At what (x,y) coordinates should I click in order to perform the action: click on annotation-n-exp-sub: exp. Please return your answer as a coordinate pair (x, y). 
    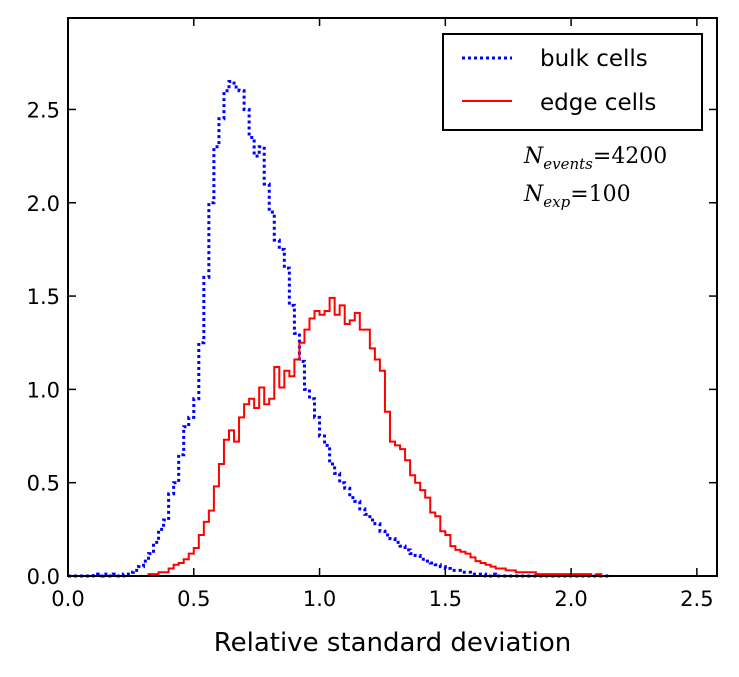
    Looking at the image, I should click on (556, 202).